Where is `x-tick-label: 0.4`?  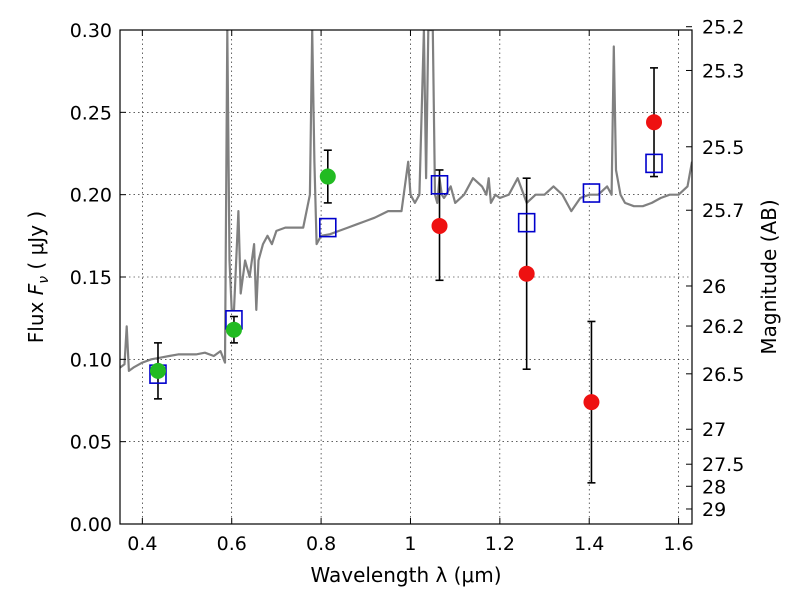 x-tick-label: 0.4 is located at coordinates (142, 544).